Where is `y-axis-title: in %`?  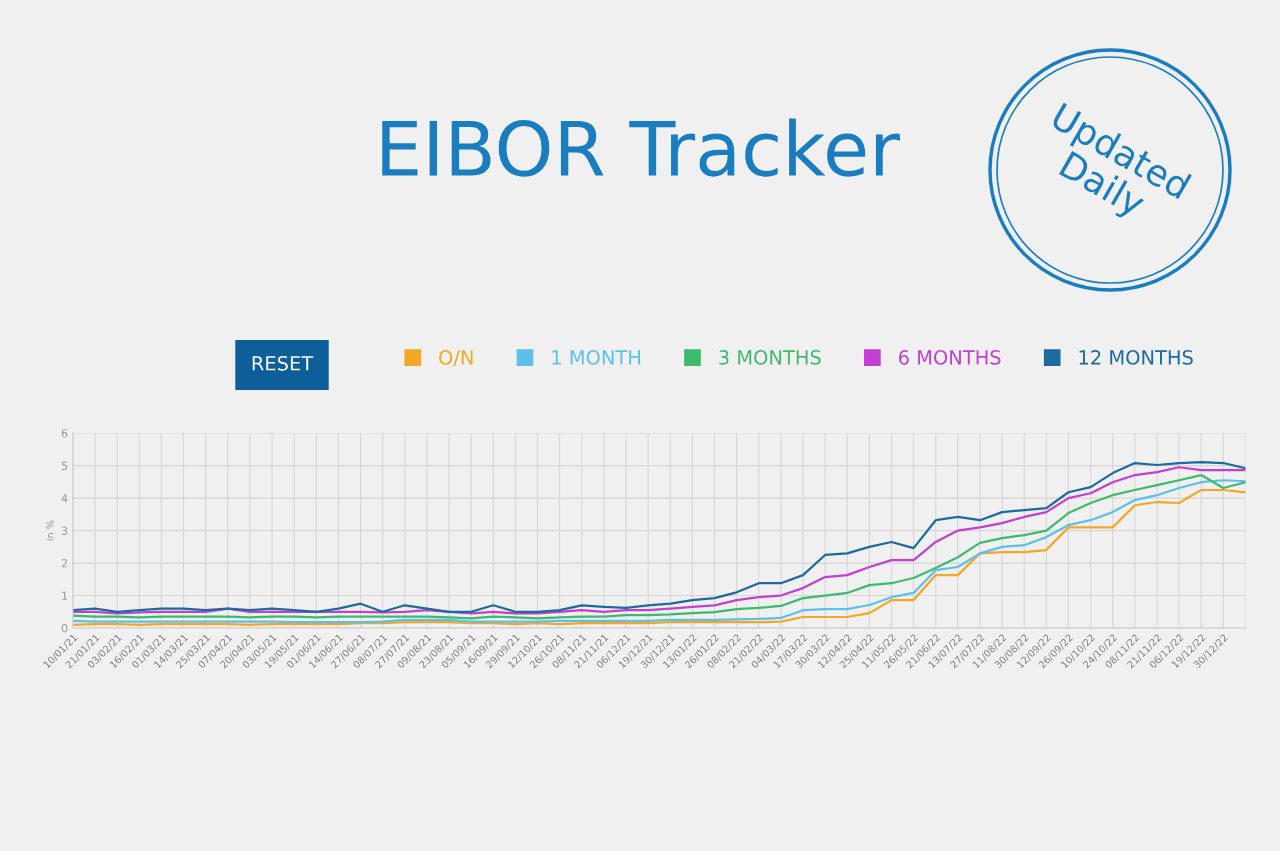 y-axis-title: in % is located at coordinates (50, 530).